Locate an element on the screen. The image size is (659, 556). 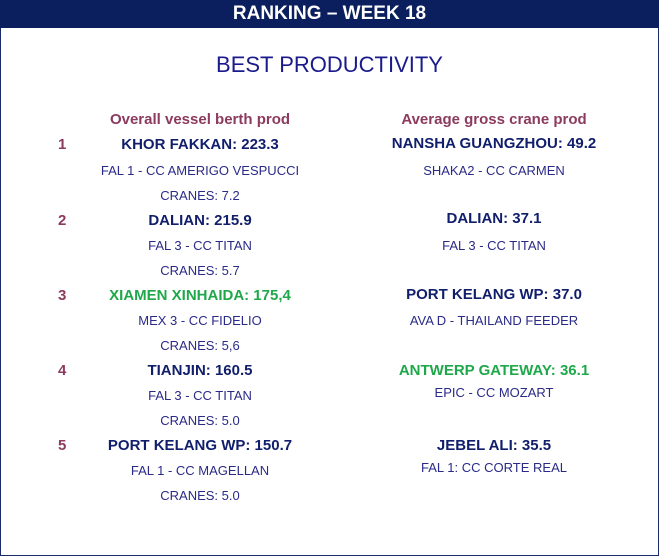
left-port-value: KHOR FAKKAN: 223.3 is located at coordinates (200, 144).